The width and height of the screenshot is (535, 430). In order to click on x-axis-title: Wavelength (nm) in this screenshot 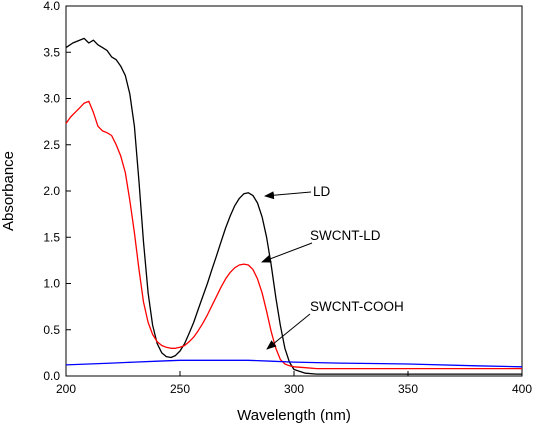, I will do `click(294, 415)`.